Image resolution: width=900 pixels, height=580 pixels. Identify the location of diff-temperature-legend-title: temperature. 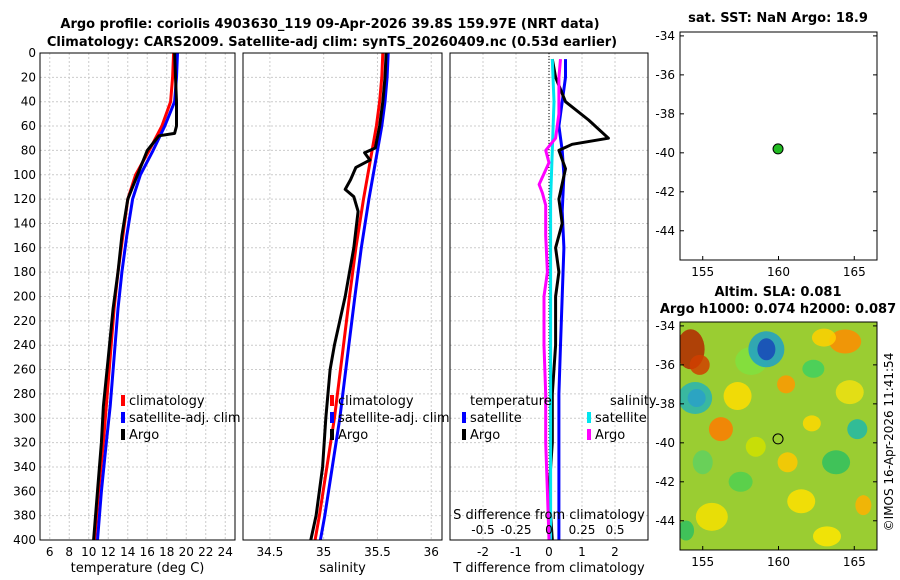
(511, 401).